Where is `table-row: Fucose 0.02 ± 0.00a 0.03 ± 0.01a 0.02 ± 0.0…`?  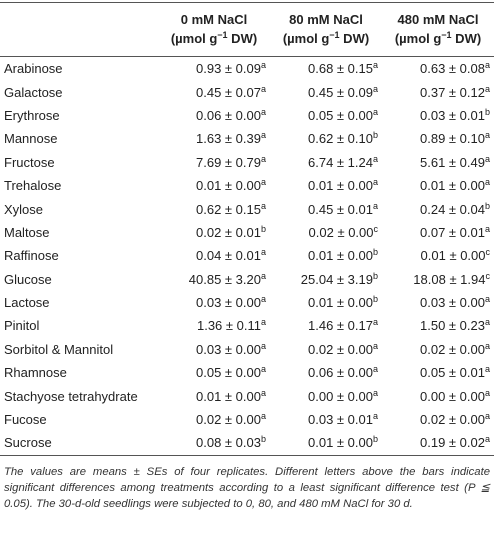
table-row: Fucose 0.02 ± 0.00a 0.03 ± 0.01a 0.02 ± 0.0… is located at coordinates (247, 419).